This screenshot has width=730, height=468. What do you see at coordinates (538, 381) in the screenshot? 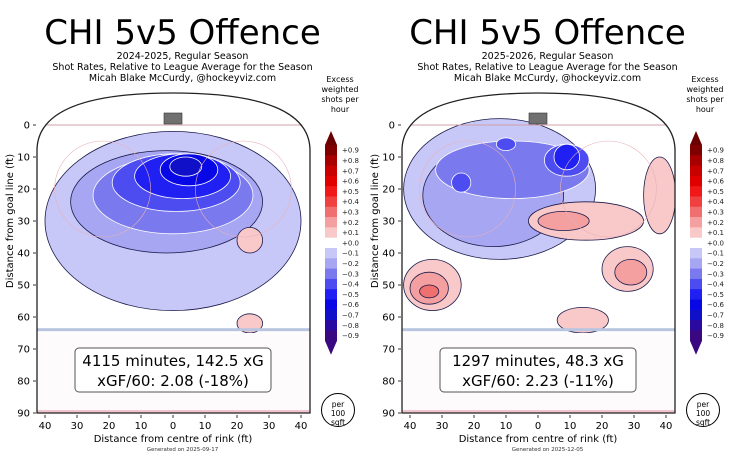
I see `summary-line: xGF/60: 2.23 (-11%)` at bounding box center [538, 381].